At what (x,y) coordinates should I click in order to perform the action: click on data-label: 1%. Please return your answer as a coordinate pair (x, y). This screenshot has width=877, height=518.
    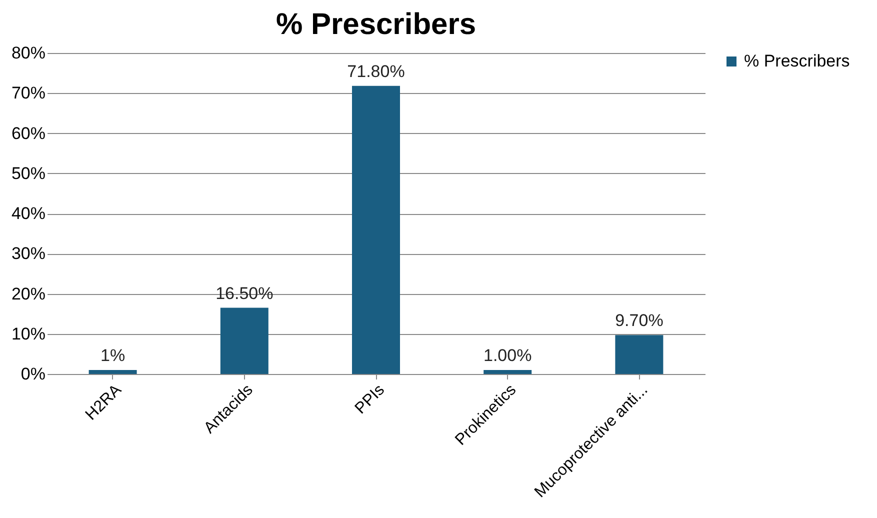
    Looking at the image, I should click on (113, 355).